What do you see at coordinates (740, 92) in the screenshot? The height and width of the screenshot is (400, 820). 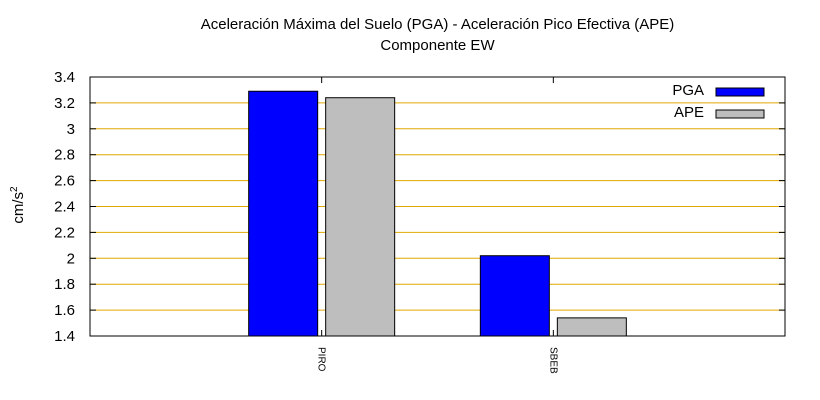 I see `legend-swatch-pga` at bounding box center [740, 92].